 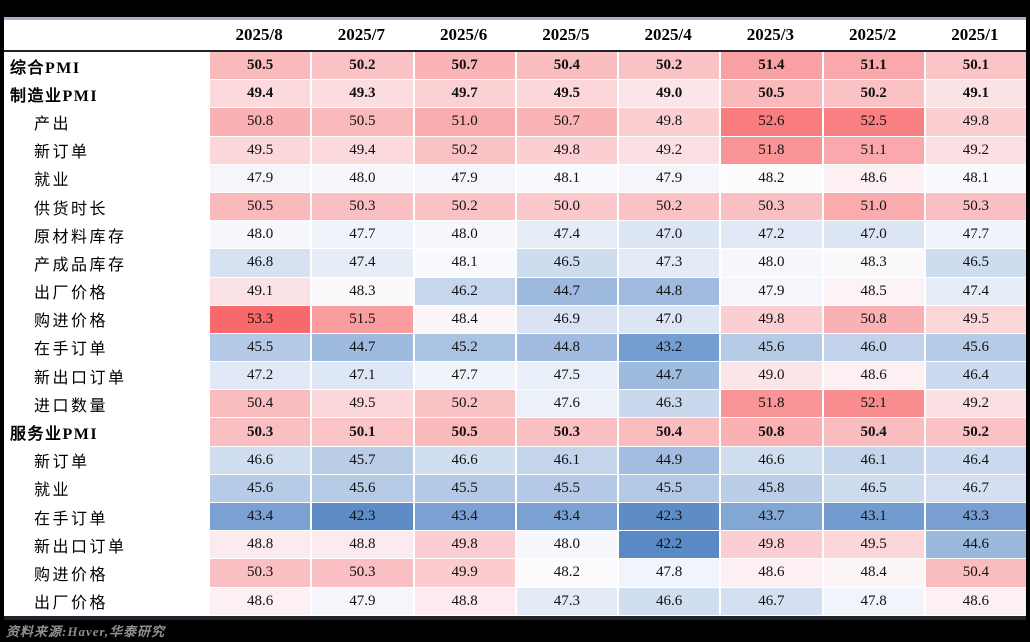 I want to click on heatmap-cell: 49.4, so click(x=259, y=94).